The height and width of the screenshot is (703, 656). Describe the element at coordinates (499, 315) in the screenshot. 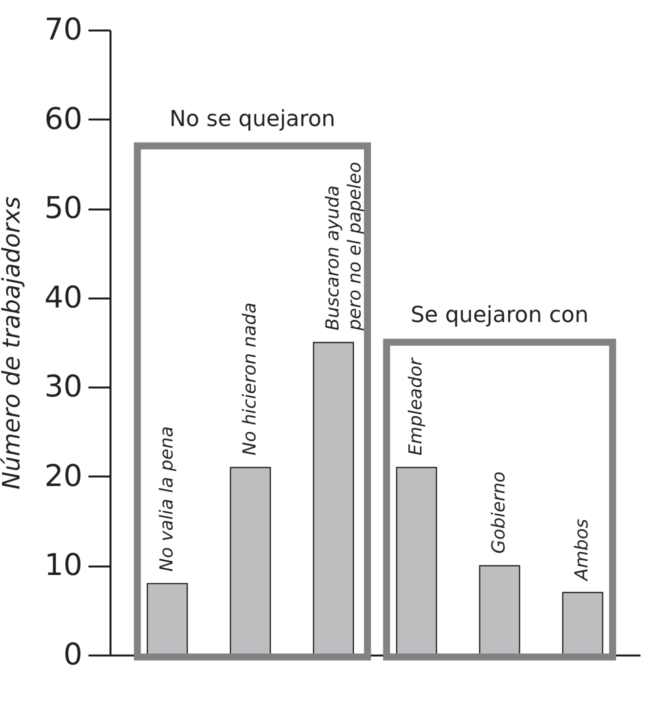

I see `annotation: Se quejaron con` at that location.